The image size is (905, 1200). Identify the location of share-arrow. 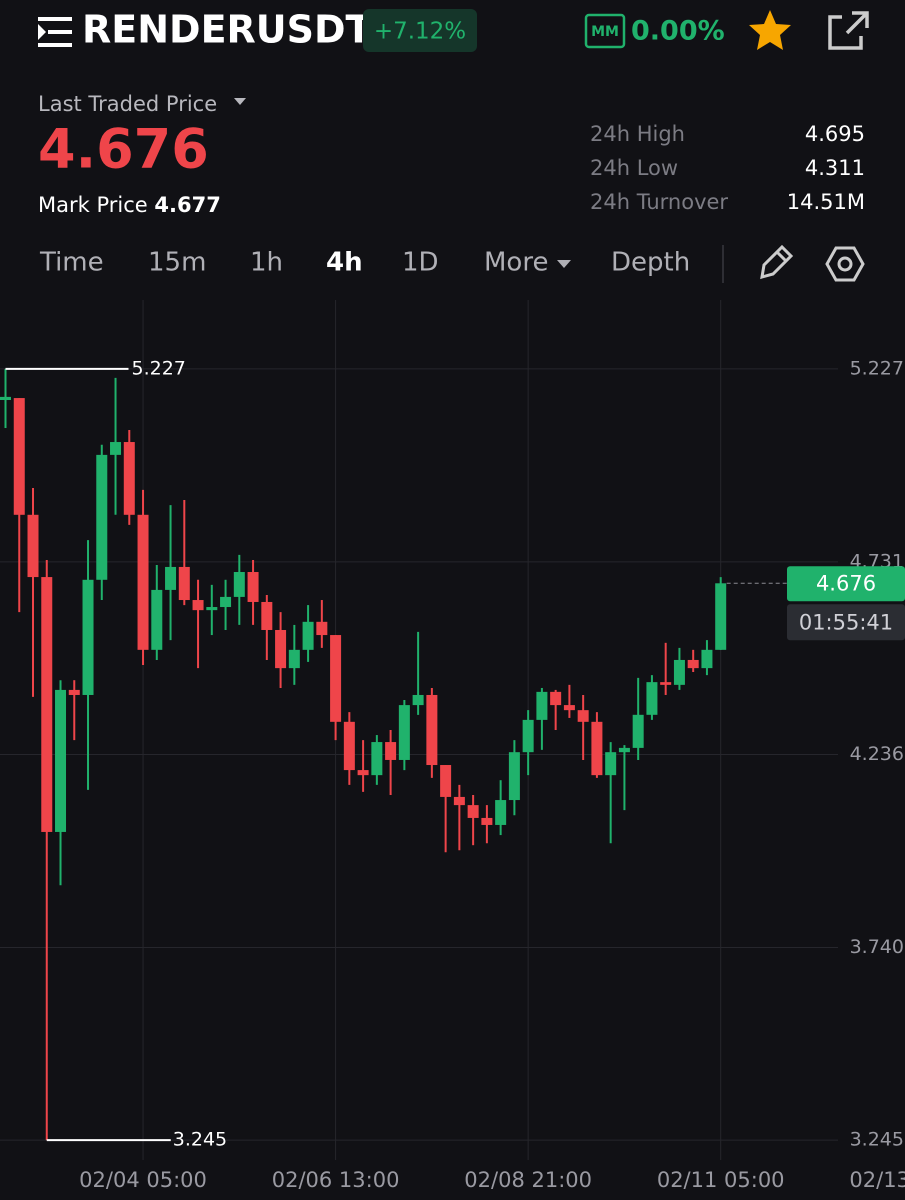
(857, 23).